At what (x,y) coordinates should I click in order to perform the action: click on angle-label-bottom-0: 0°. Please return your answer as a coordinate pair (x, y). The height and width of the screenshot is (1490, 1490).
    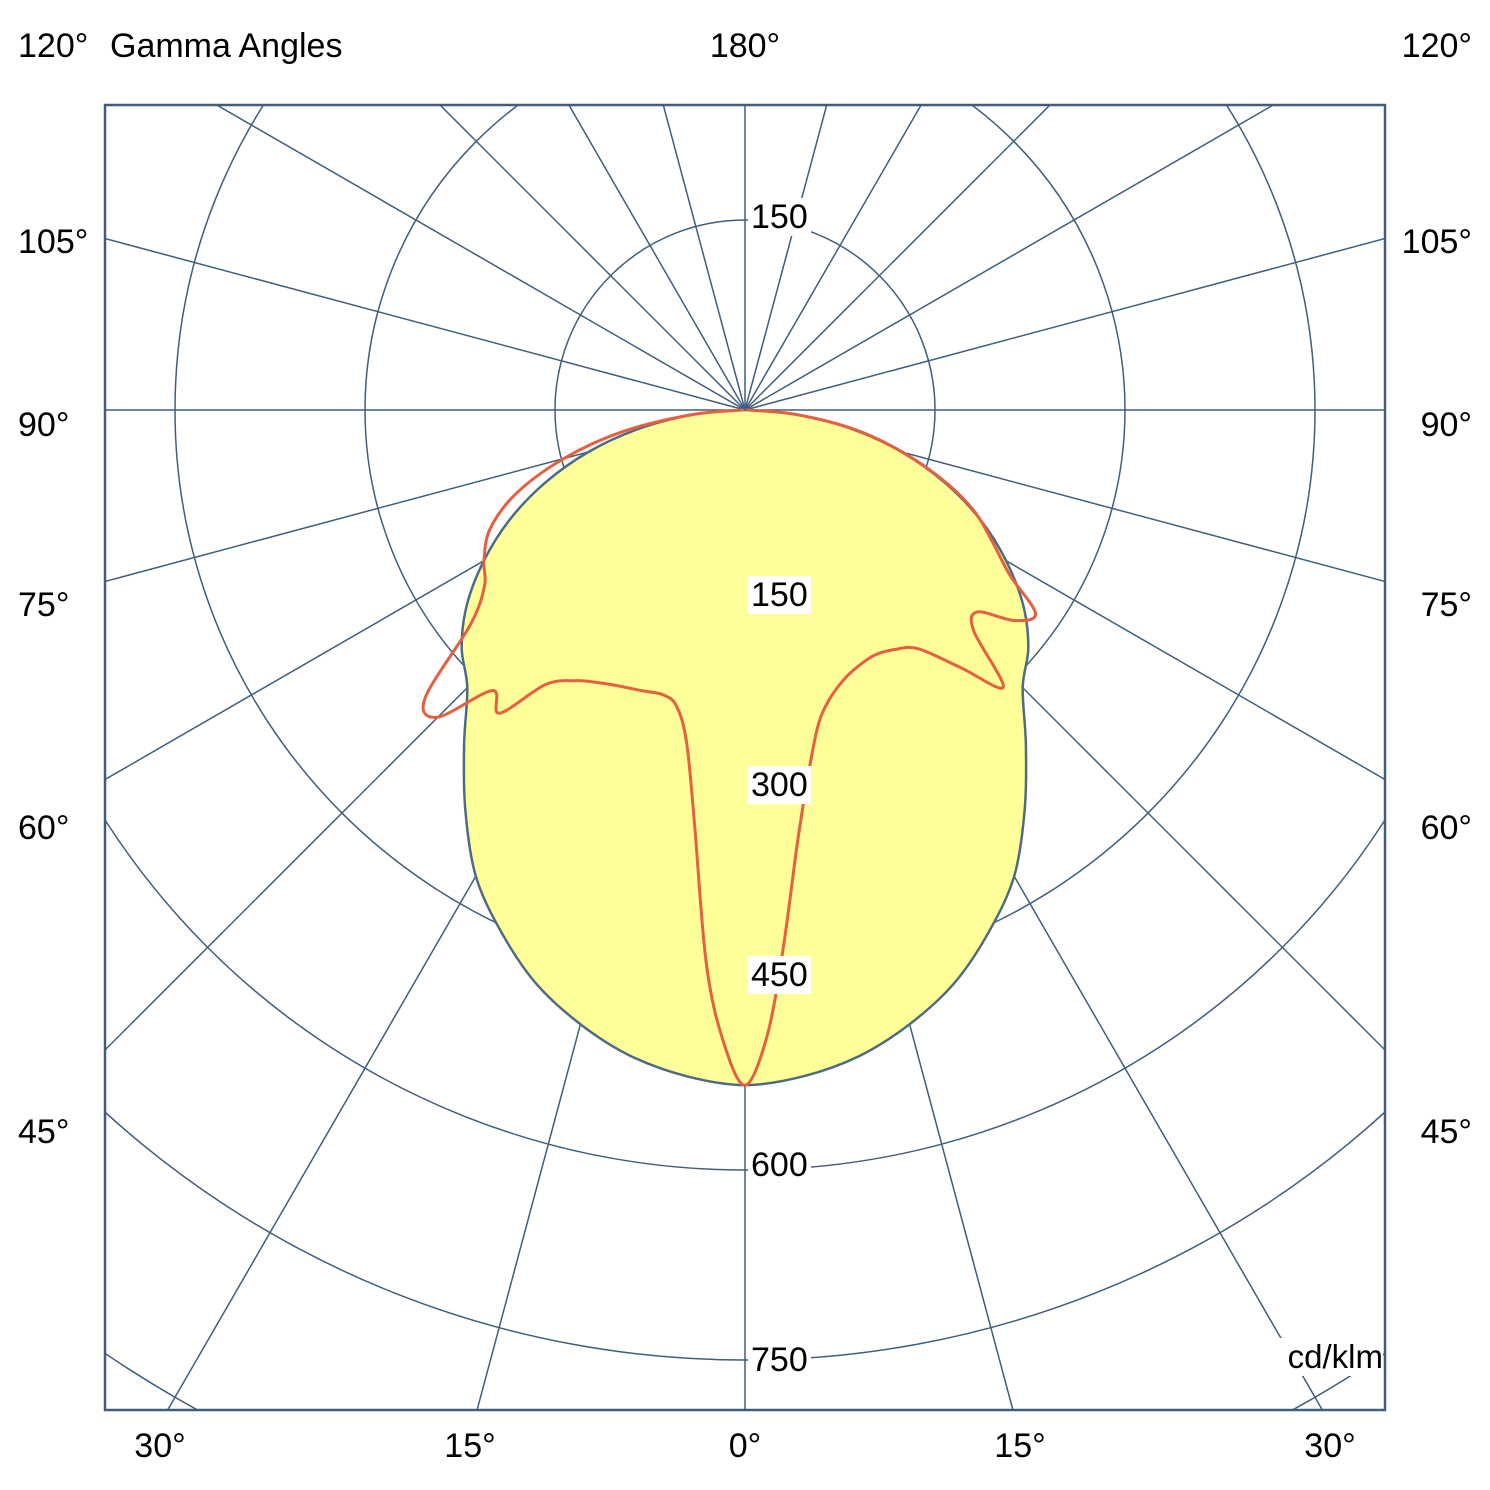
    Looking at the image, I should click on (745, 1446).